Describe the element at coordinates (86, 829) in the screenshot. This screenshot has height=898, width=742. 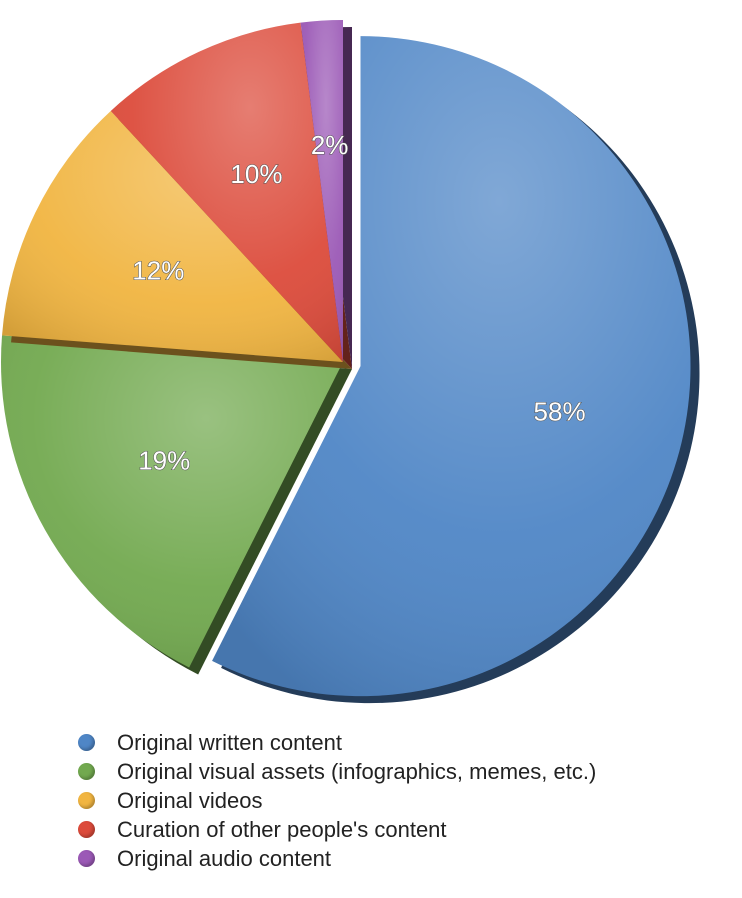
I see `legend-swatch-curation` at that location.